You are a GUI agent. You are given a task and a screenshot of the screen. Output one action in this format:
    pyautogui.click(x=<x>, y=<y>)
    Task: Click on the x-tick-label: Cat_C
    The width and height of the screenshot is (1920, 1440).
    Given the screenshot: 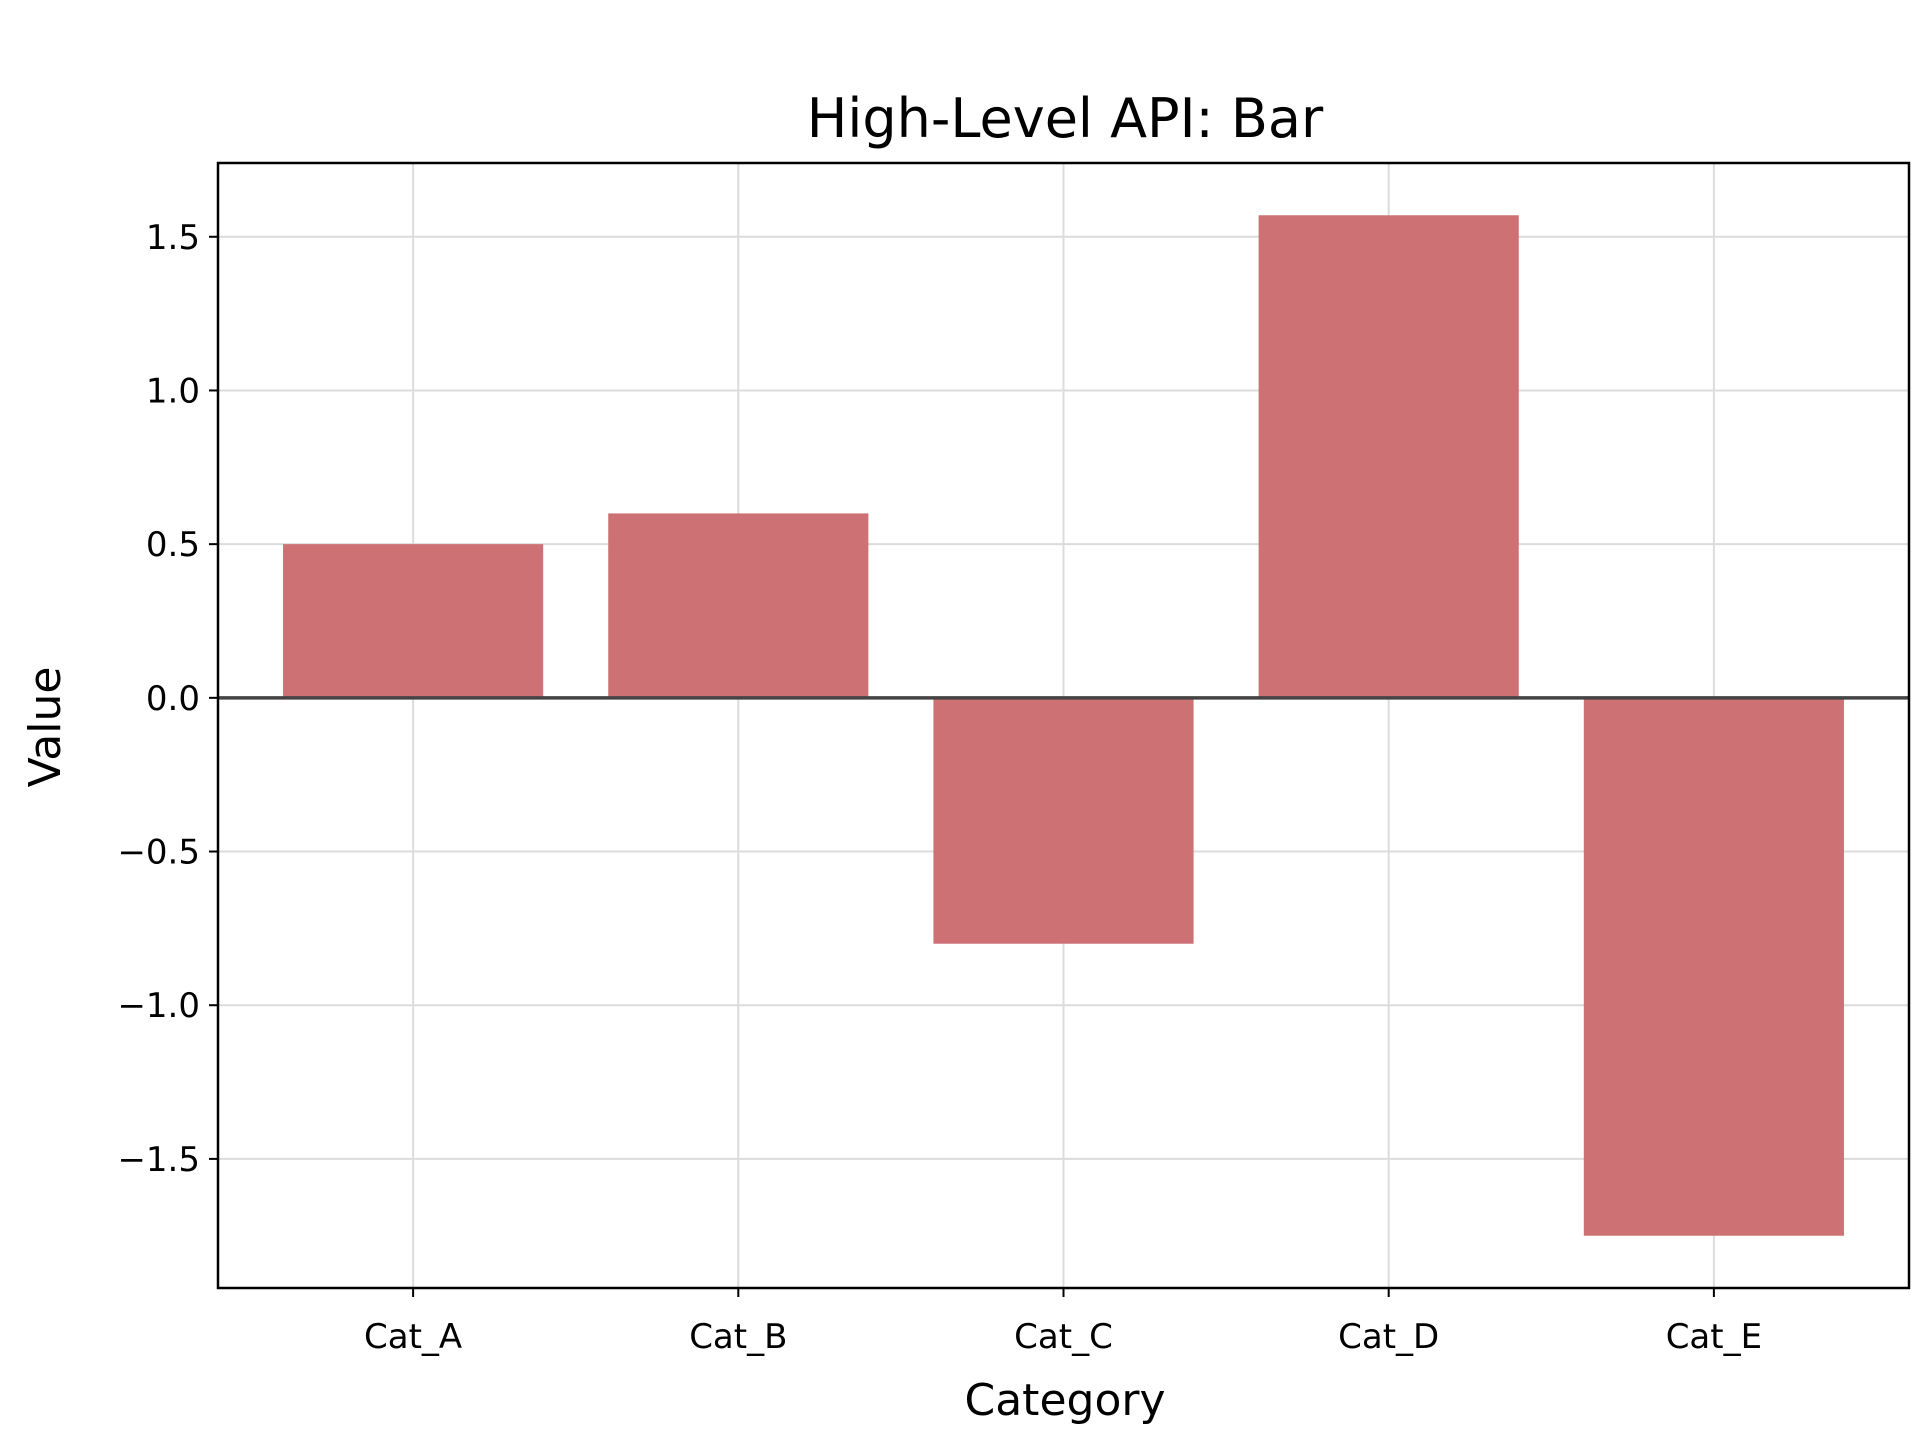 What is the action you would take?
    pyautogui.click(x=1063, y=1337)
    